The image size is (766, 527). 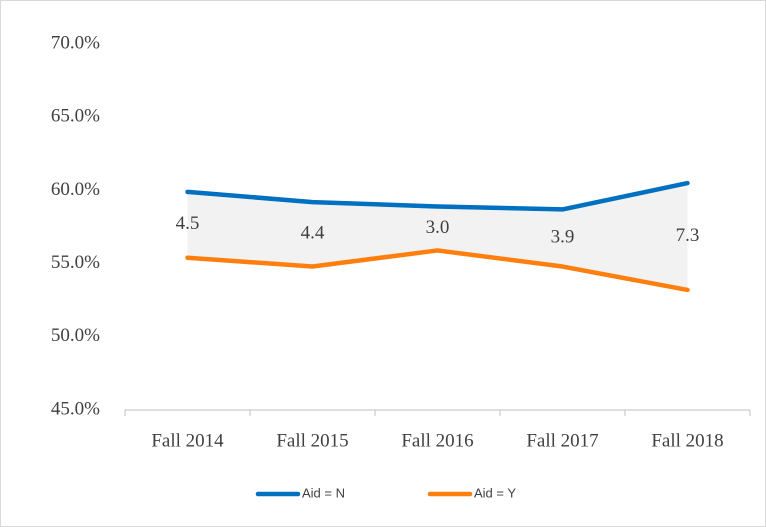 I want to click on y-tick-label: 70.0%, so click(x=75, y=42).